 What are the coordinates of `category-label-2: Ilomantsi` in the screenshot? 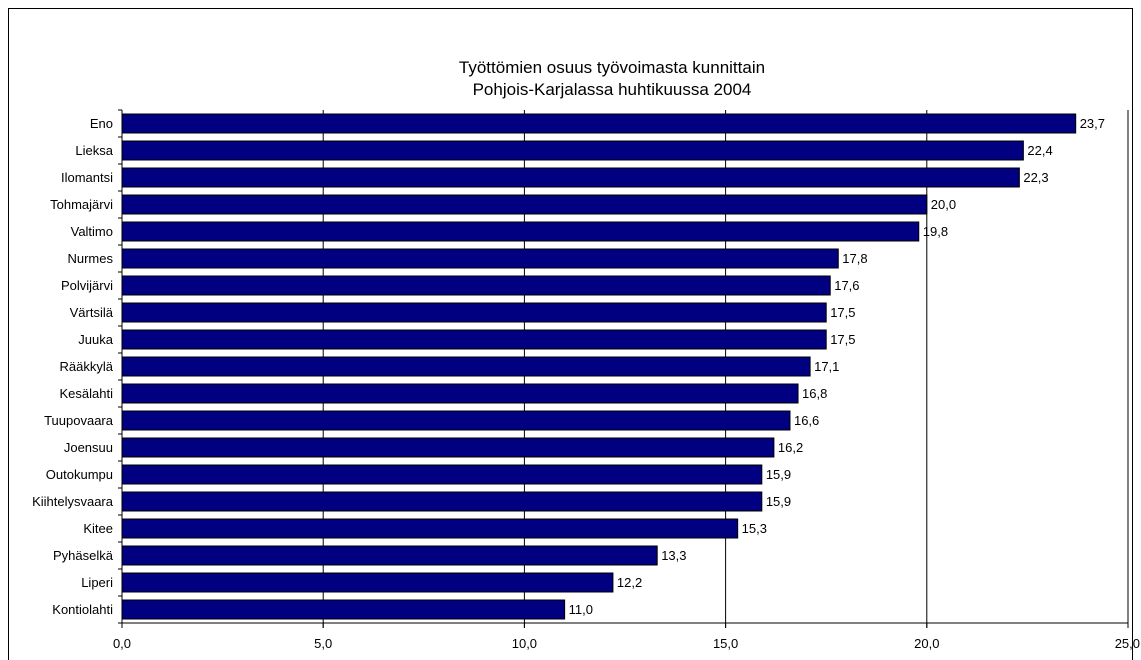 It's located at (87, 177).